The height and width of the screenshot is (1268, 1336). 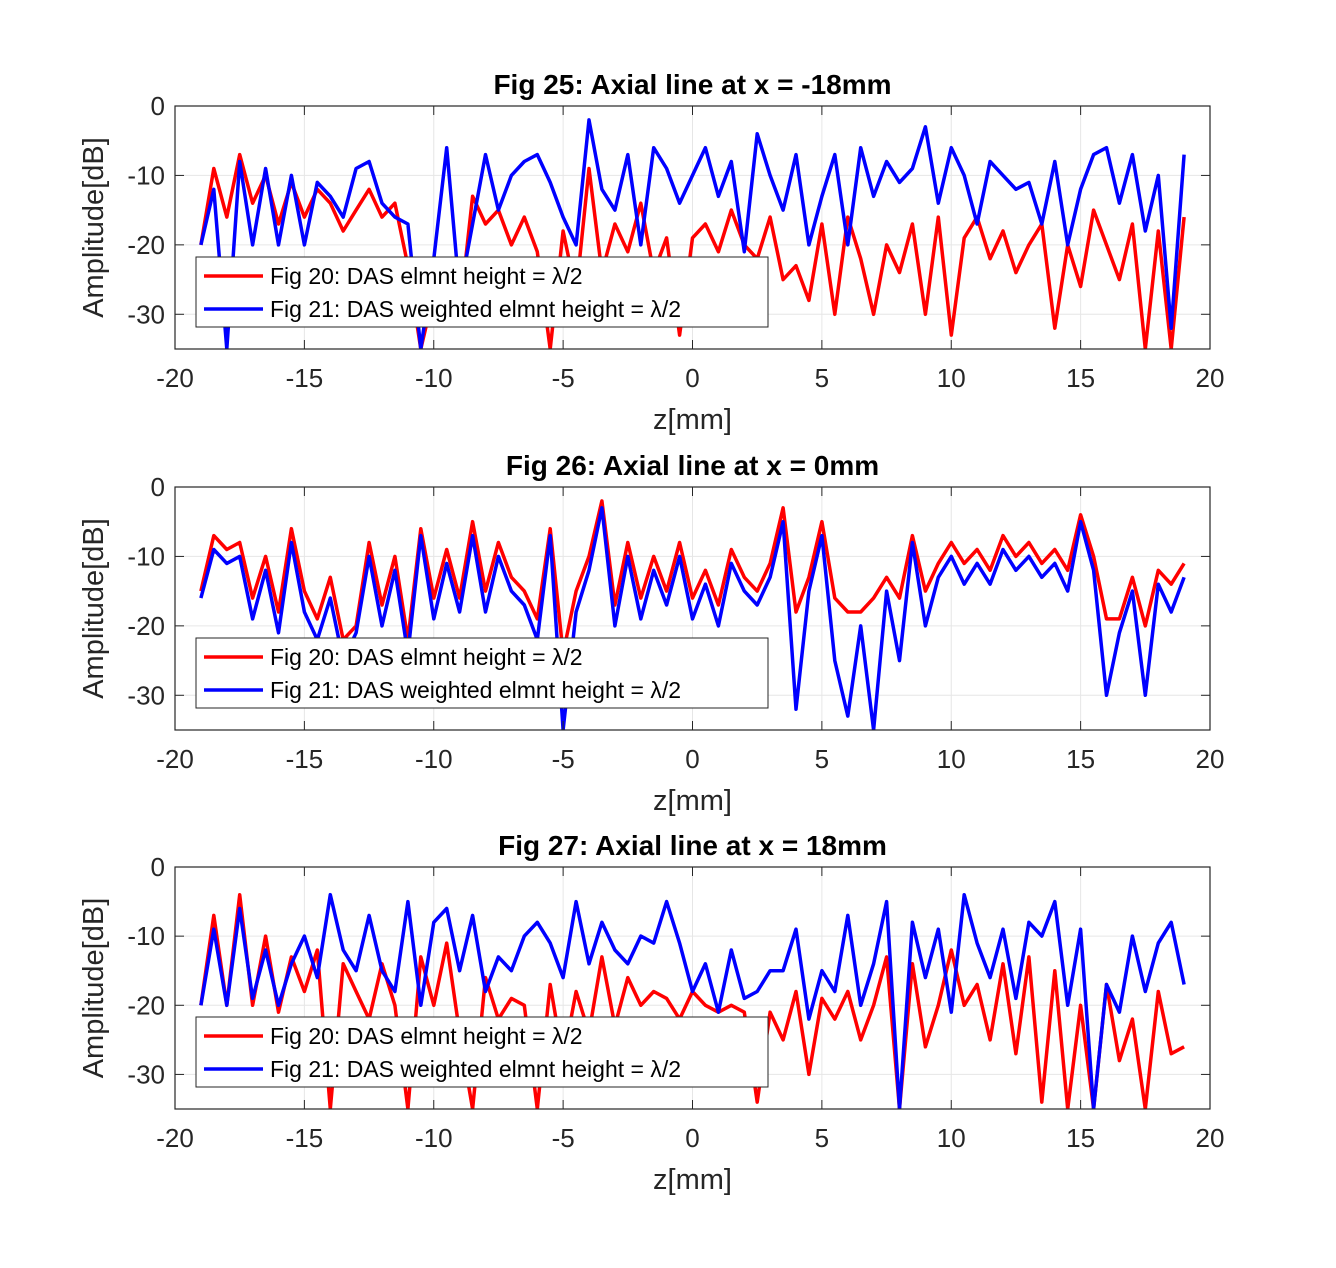 What do you see at coordinates (692, 465) in the screenshot?
I see `chart-title: Fig 26: Axial line at x = 0mm` at bounding box center [692, 465].